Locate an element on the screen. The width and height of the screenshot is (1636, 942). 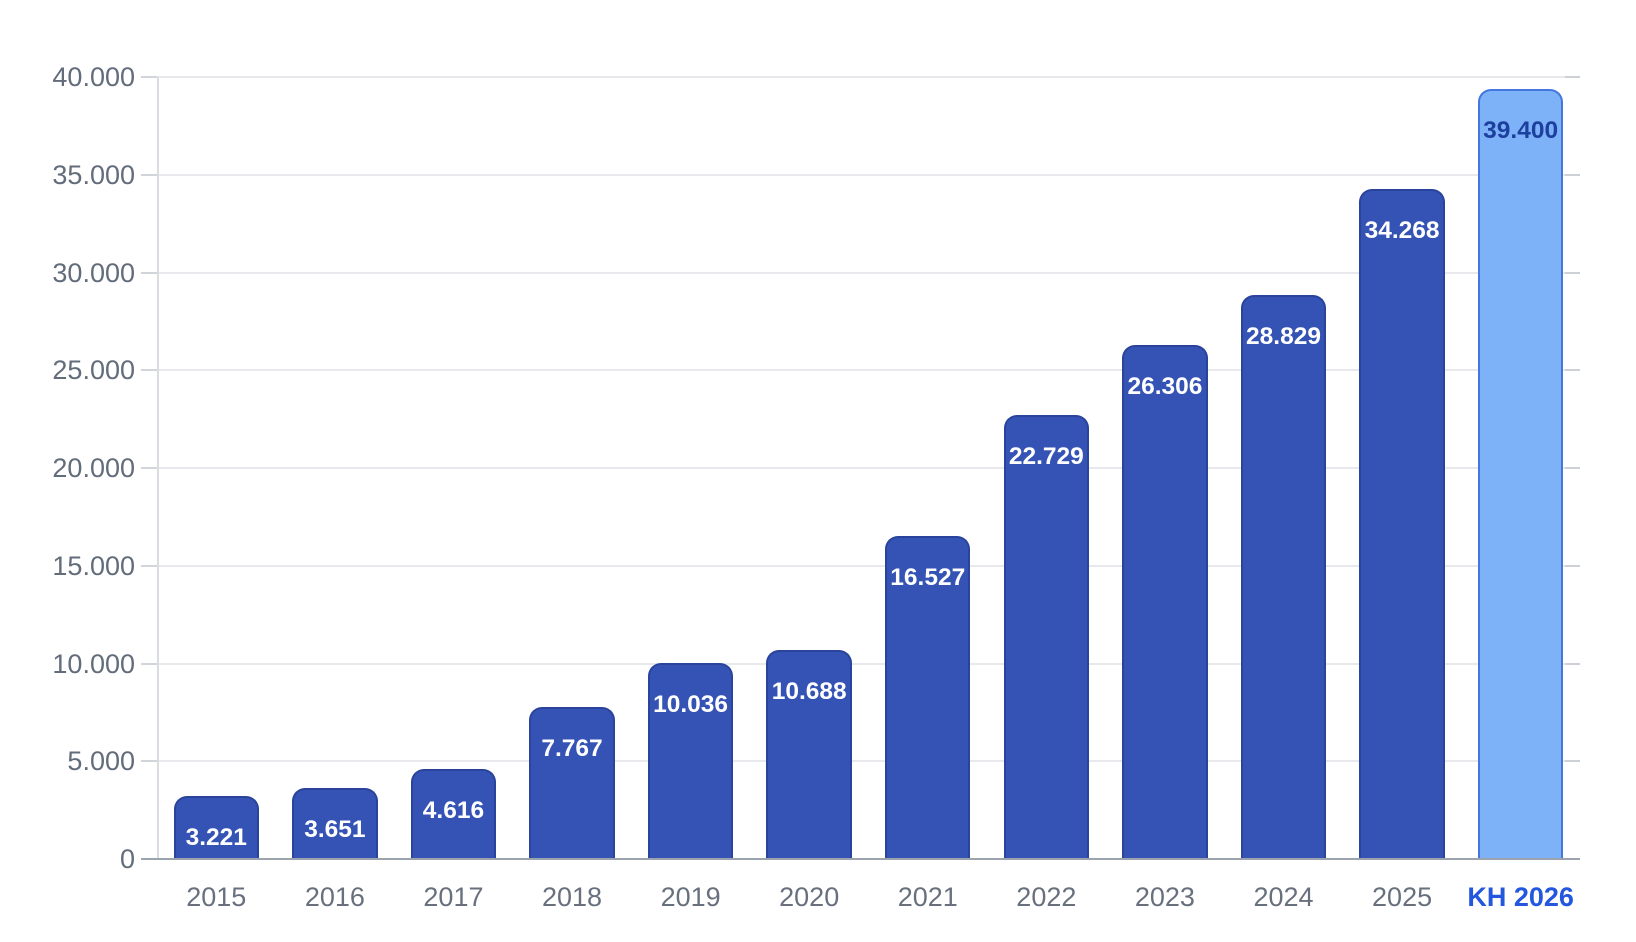
bar-value-label: 28.829 is located at coordinates (1283, 337).